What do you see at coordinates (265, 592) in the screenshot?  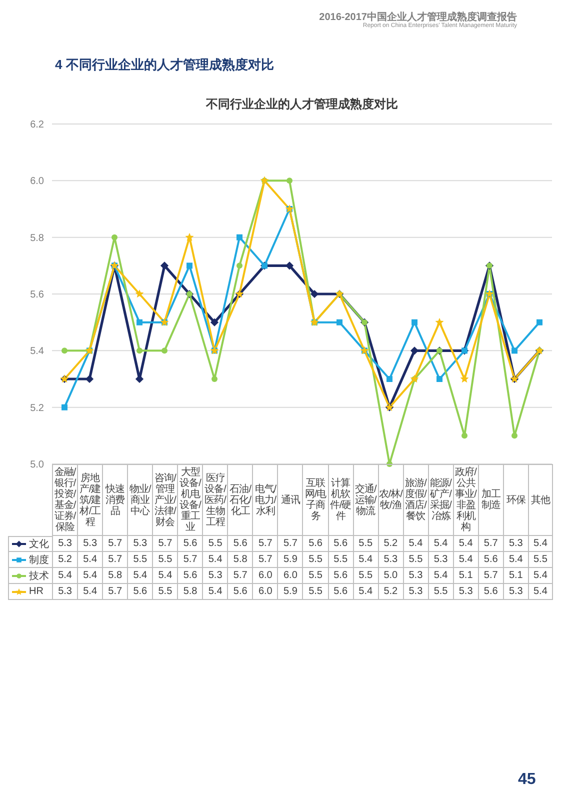 I see `data-label: 6.0` at bounding box center [265, 592].